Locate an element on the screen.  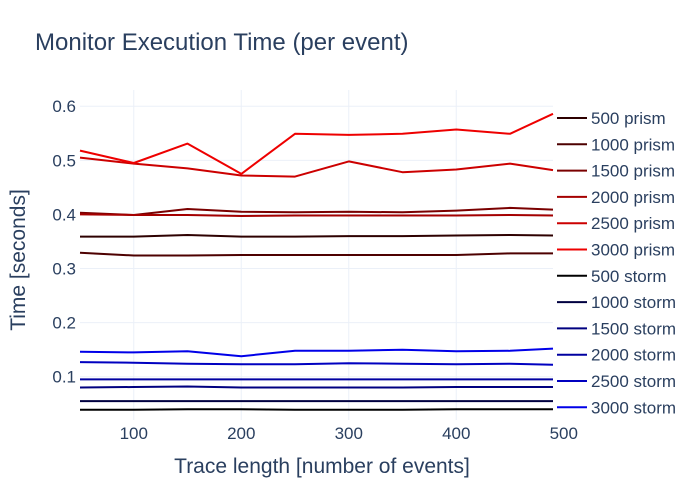
legend-item: 1000 storm is located at coordinates (616, 302).